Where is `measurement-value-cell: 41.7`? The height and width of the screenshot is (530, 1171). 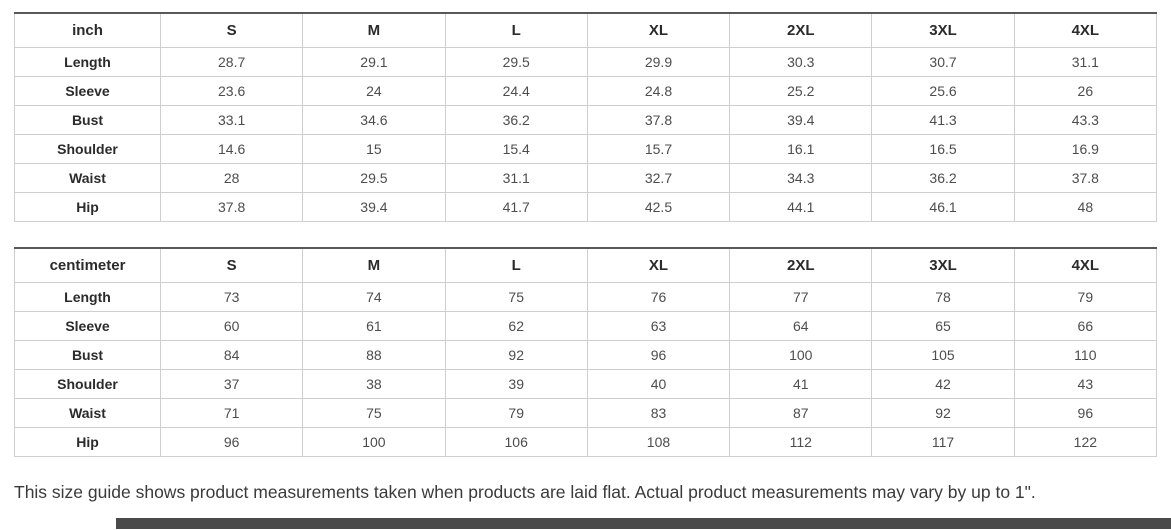 measurement-value-cell: 41.7 is located at coordinates (516, 207).